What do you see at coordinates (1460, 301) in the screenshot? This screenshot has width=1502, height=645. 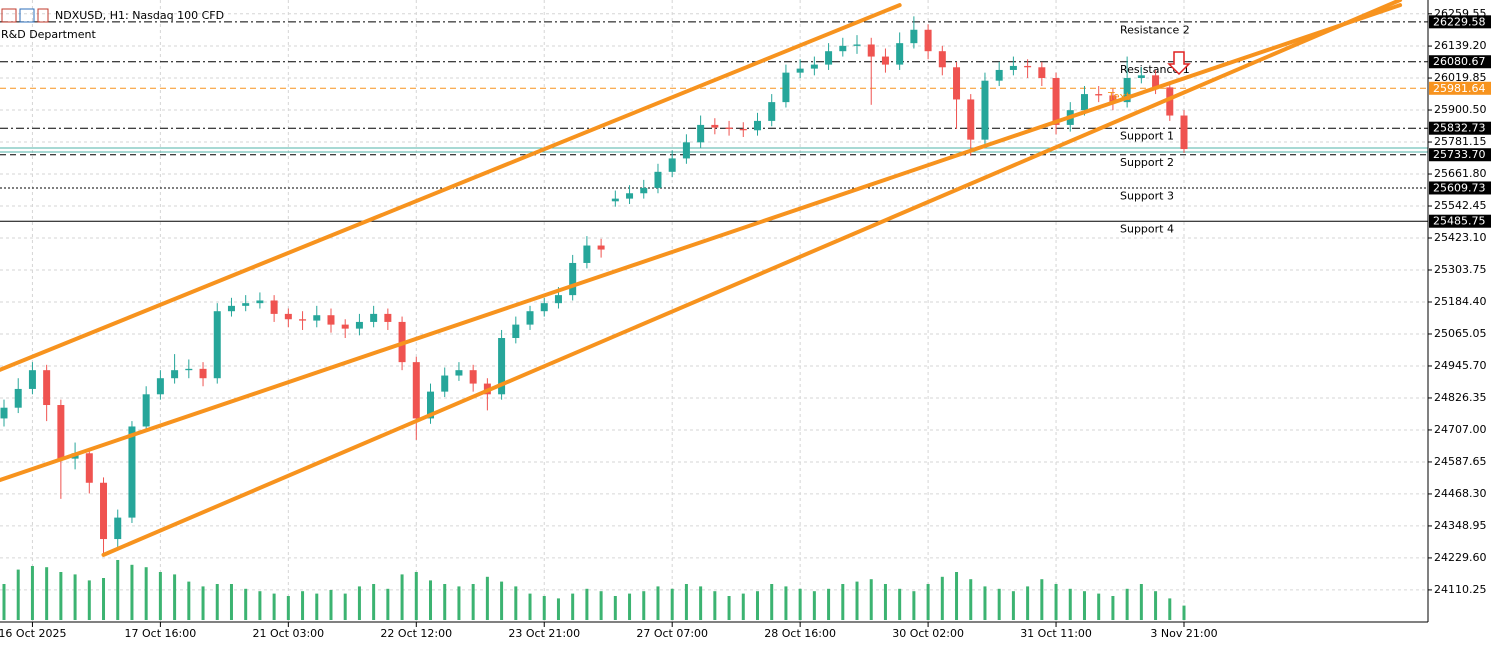 I see `y-tick-label: 25184.40` at bounding box center [1460, 301].